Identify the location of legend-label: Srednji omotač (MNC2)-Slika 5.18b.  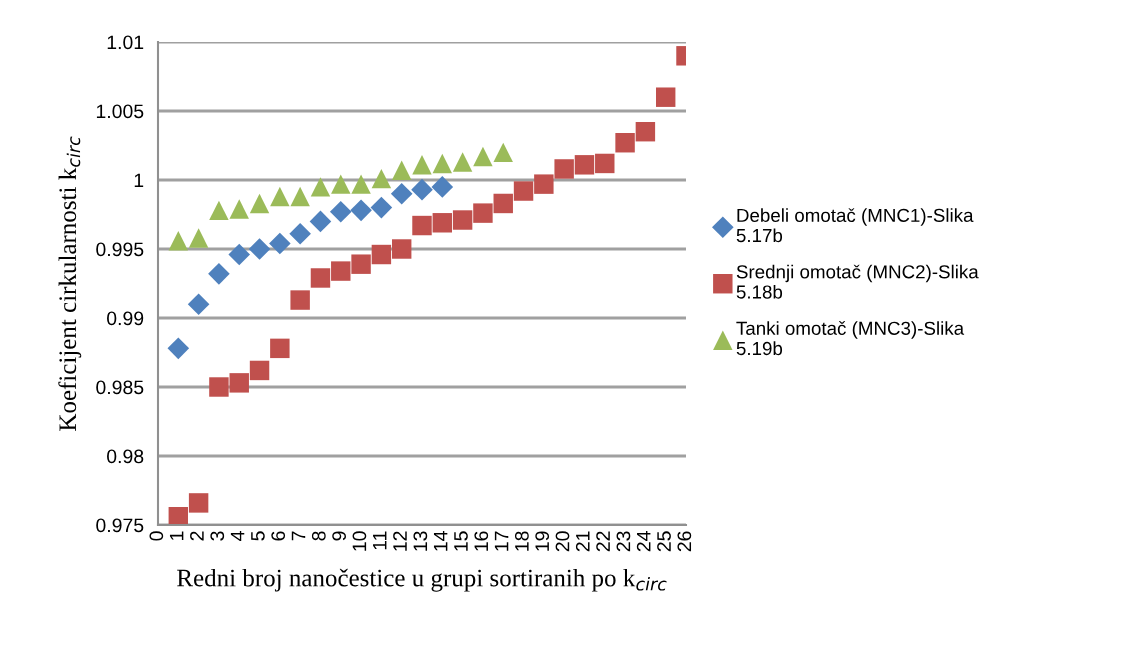
(857, 281).